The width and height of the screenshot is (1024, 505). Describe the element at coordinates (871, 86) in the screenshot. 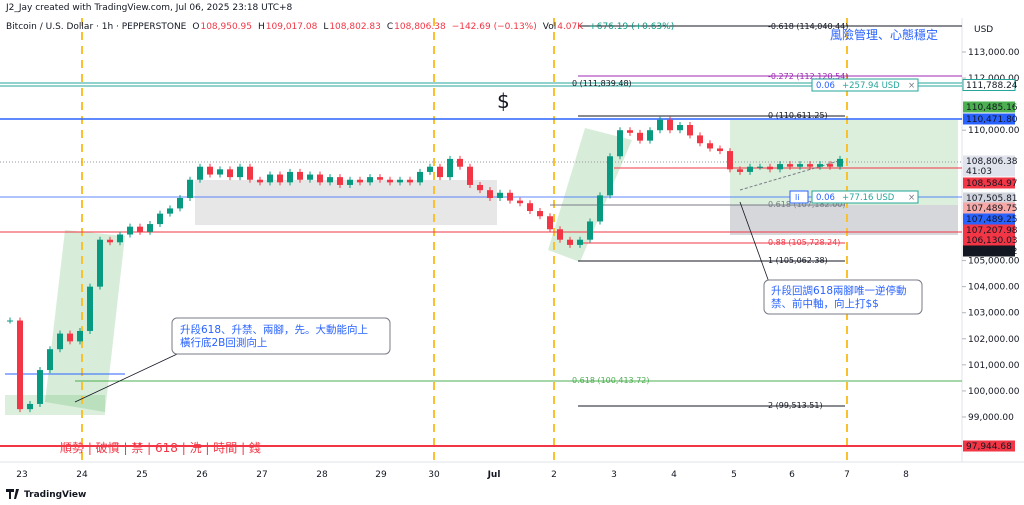

I see `position-pnl: +257.94 USD` at that location.